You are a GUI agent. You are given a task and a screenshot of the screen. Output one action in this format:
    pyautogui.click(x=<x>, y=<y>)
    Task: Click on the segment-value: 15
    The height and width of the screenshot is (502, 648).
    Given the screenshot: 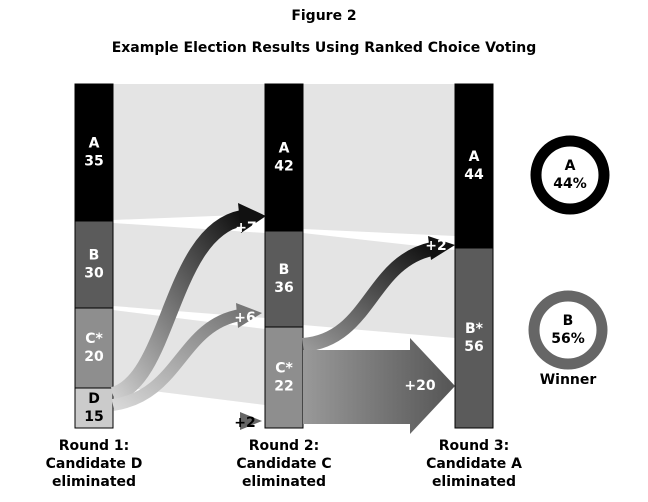 What is the action you would take?
    pyautogui.click(x=93, y=417)
    